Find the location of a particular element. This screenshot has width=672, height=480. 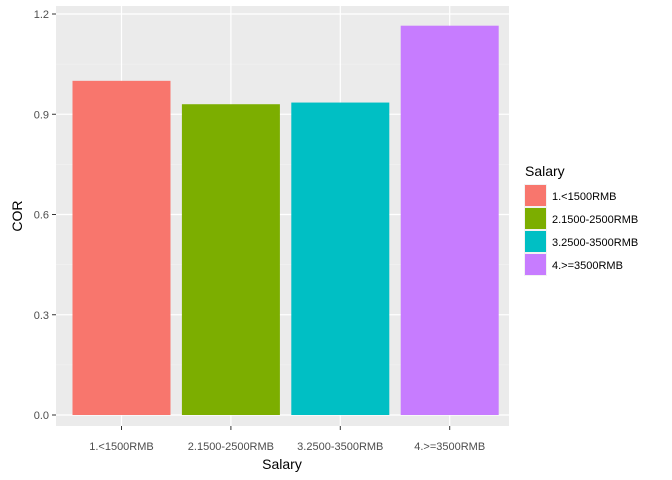

x-tick-label: 4.>=3500RMB is located at coordinates (449, 447).